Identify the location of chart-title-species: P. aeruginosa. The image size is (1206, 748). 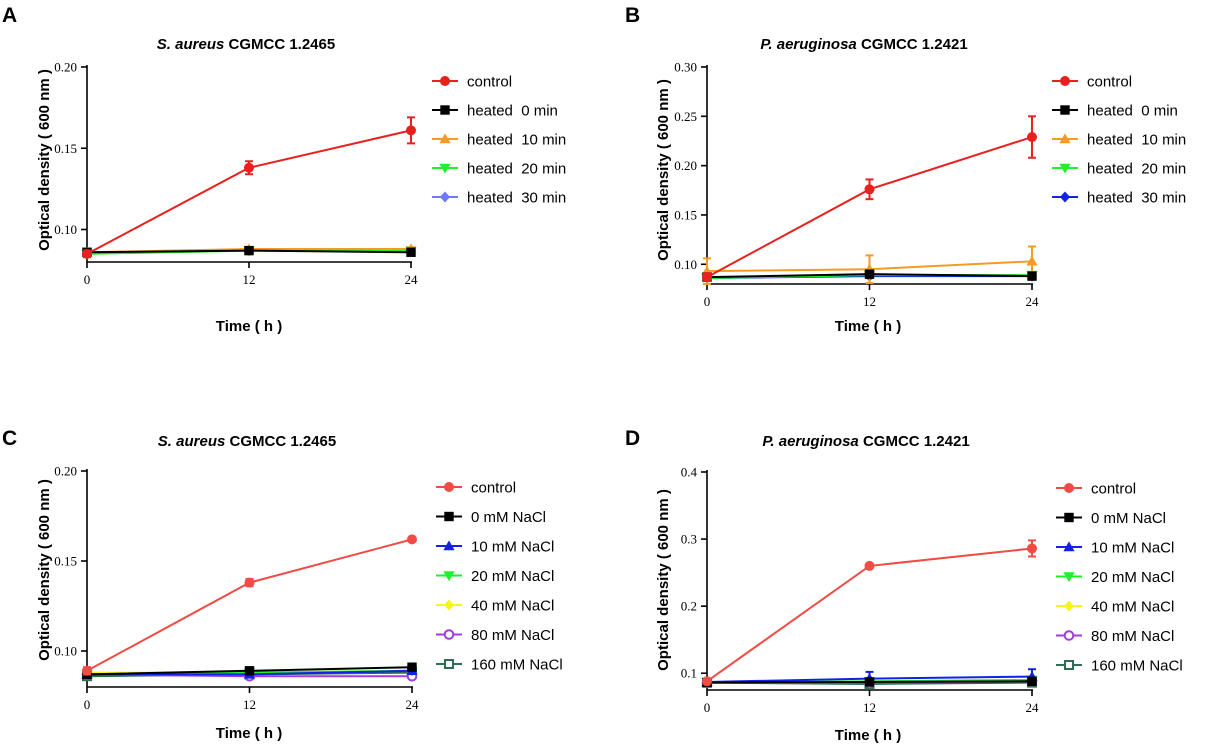
(810, 441).